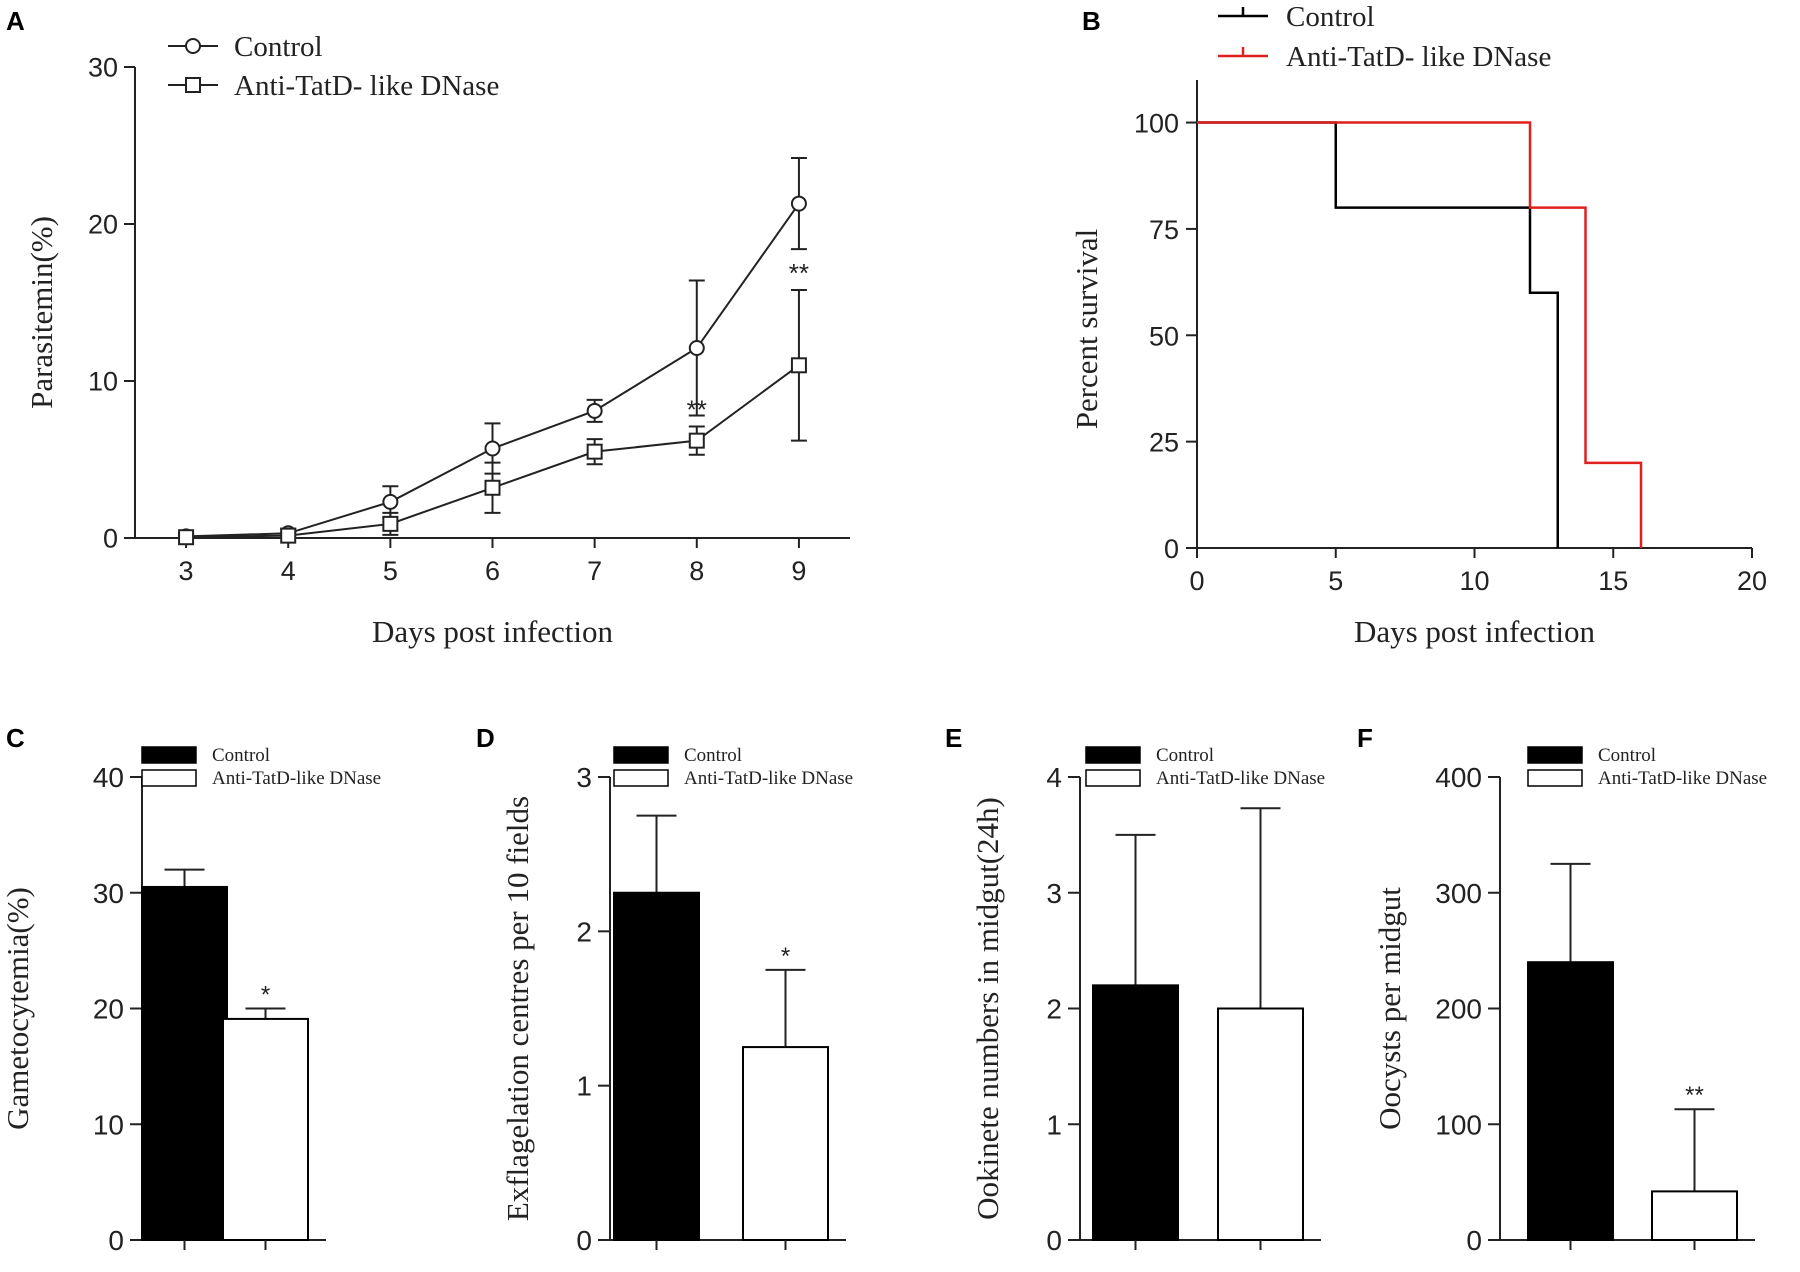 This screenshot has width=1800, height=1272. Describe the element at coordinates (1389, 1008) in the screenshot. I see `y-axis-title: Oocysts per midgut` at that location.